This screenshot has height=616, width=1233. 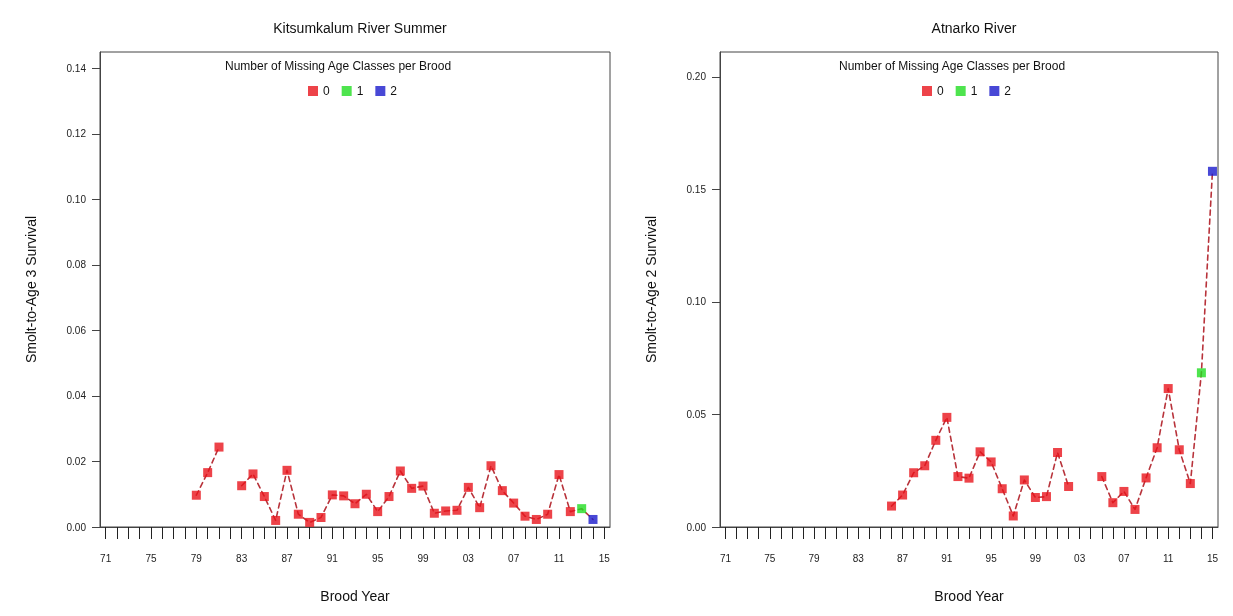 What do you see at coordinates (76, 396) in the screenshot?
I see `y-tick-label: 0.04` at bounding box center [76, 396].